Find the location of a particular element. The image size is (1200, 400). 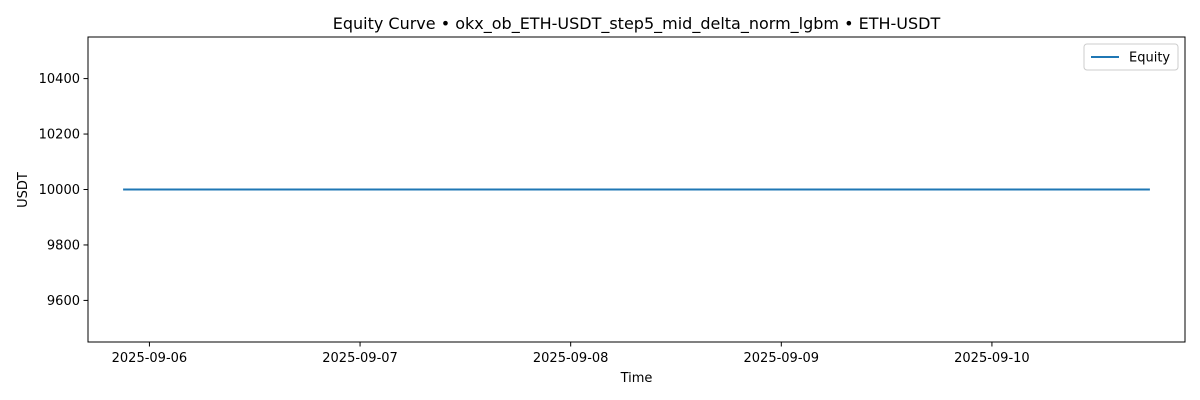

legend-label-equity: Equity is located at coordinates (1149, 58).